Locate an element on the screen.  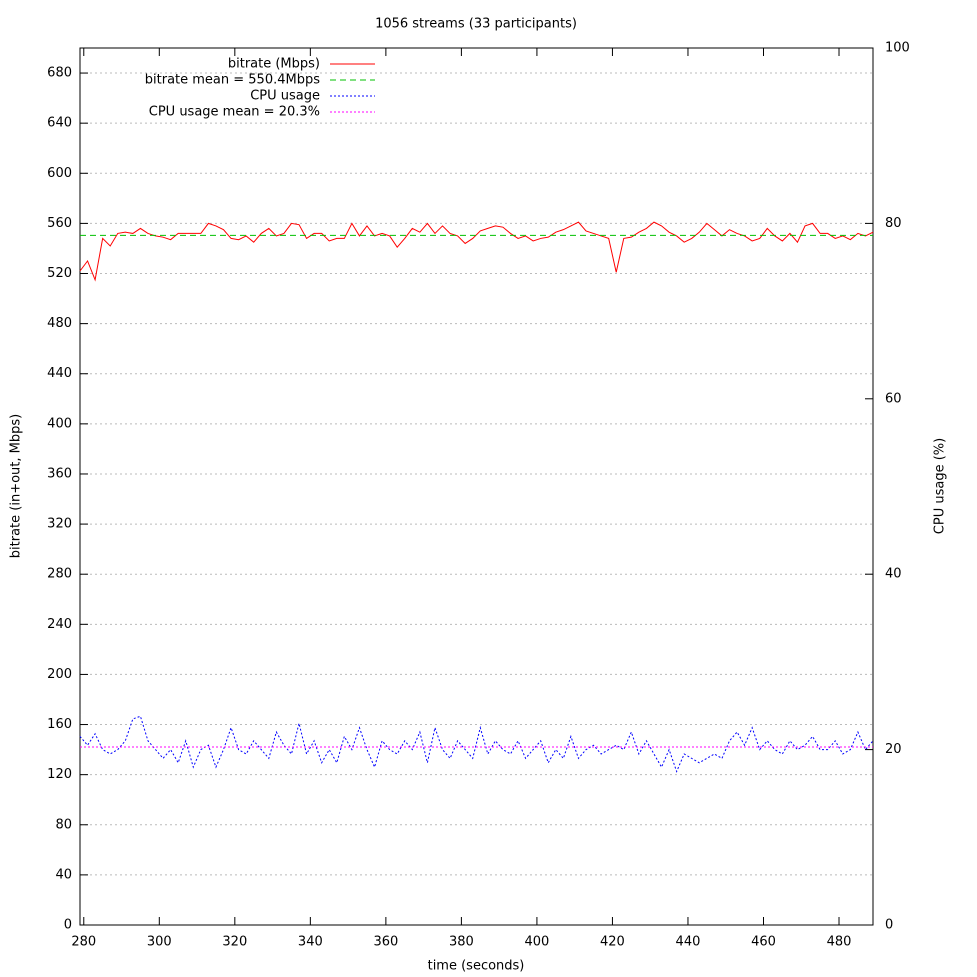
x-axis-label: time (seconds) is located at coordinates (476, 966).